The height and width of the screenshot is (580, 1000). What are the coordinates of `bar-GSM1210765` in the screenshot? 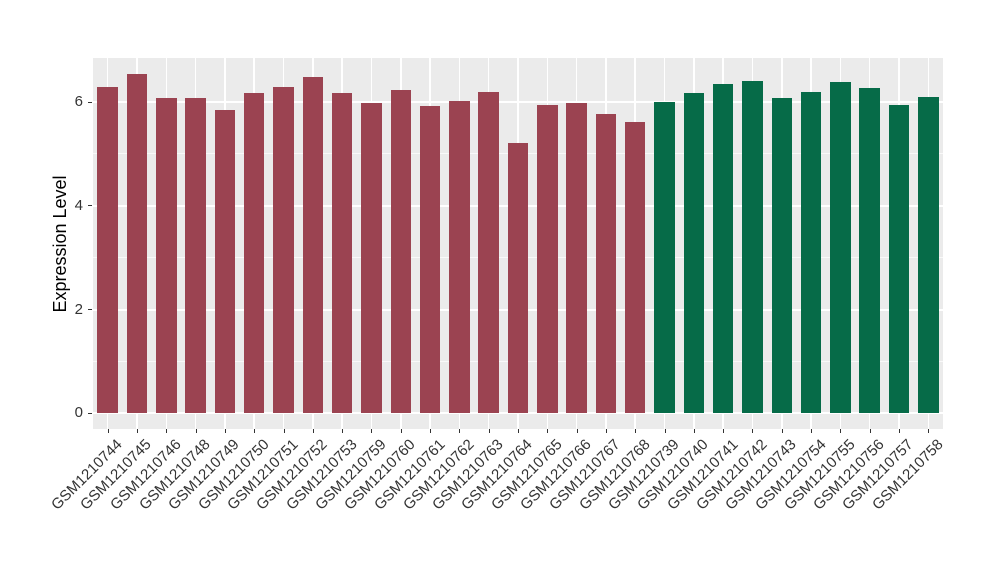 It's located at (547, 259).